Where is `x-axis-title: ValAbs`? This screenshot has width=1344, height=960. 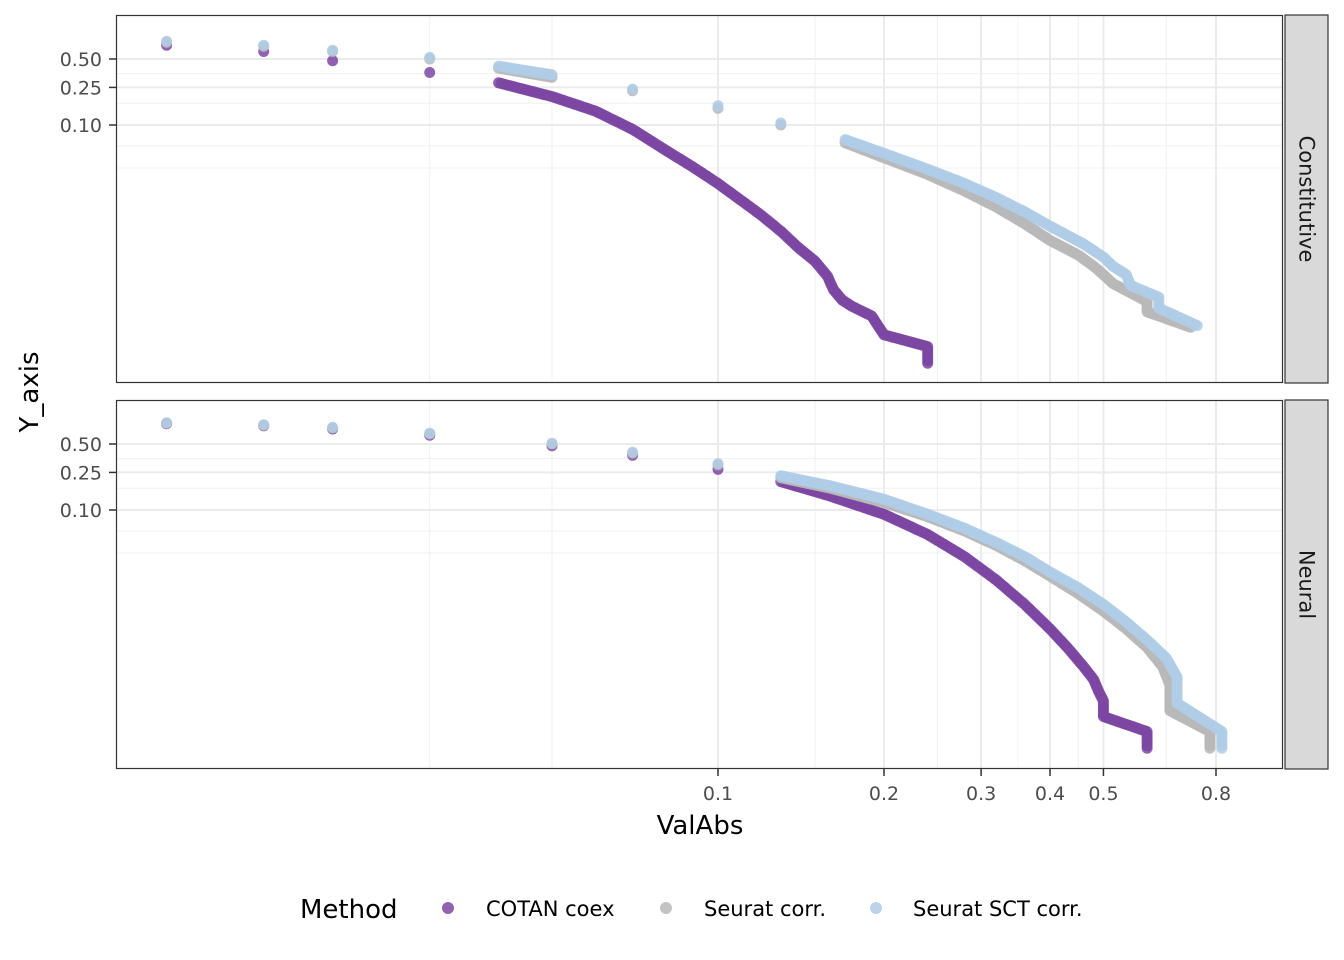 x-axis-title: ValAbs is located at coordinates (700, 826).